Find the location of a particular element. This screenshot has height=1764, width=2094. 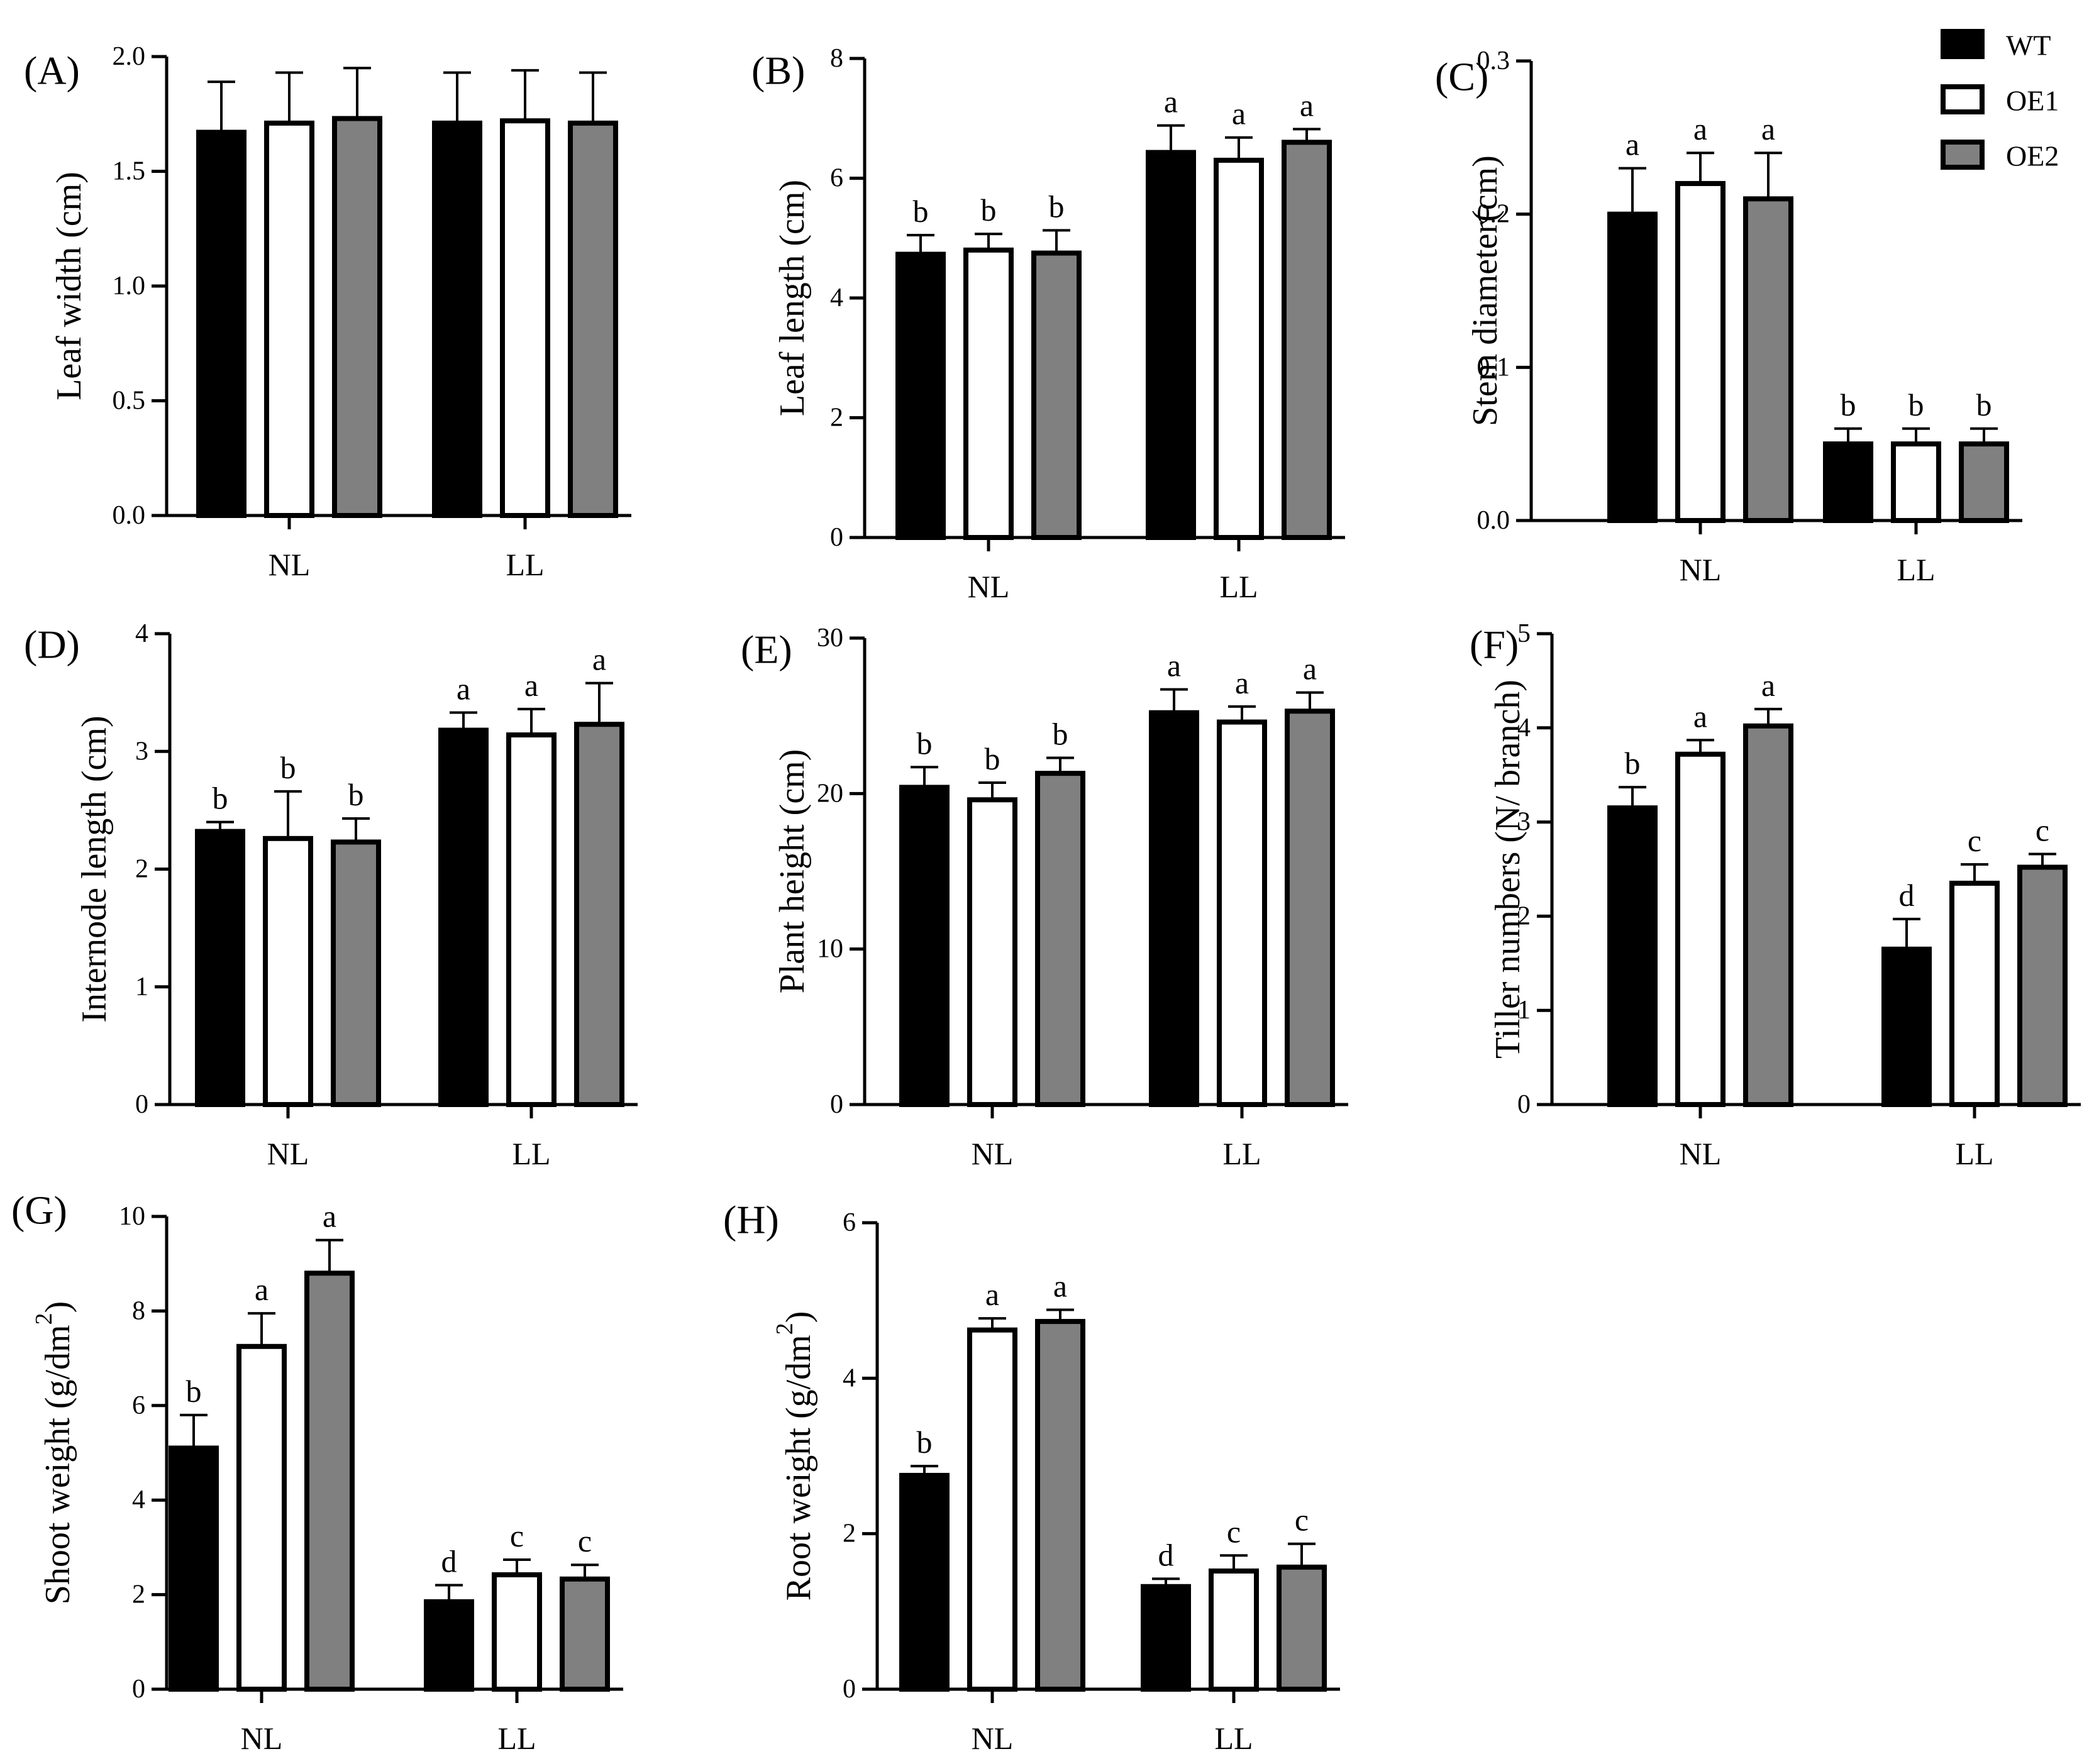

legend-item-wt: WT is located at coordinates (1996, 45).